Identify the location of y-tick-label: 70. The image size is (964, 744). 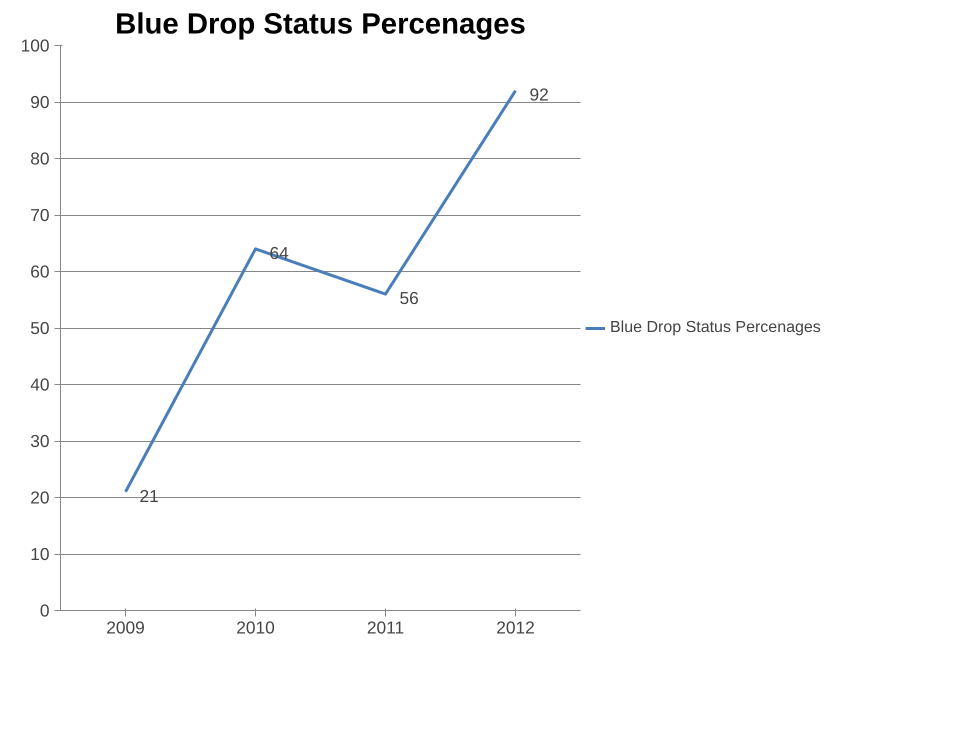
(40, 215).